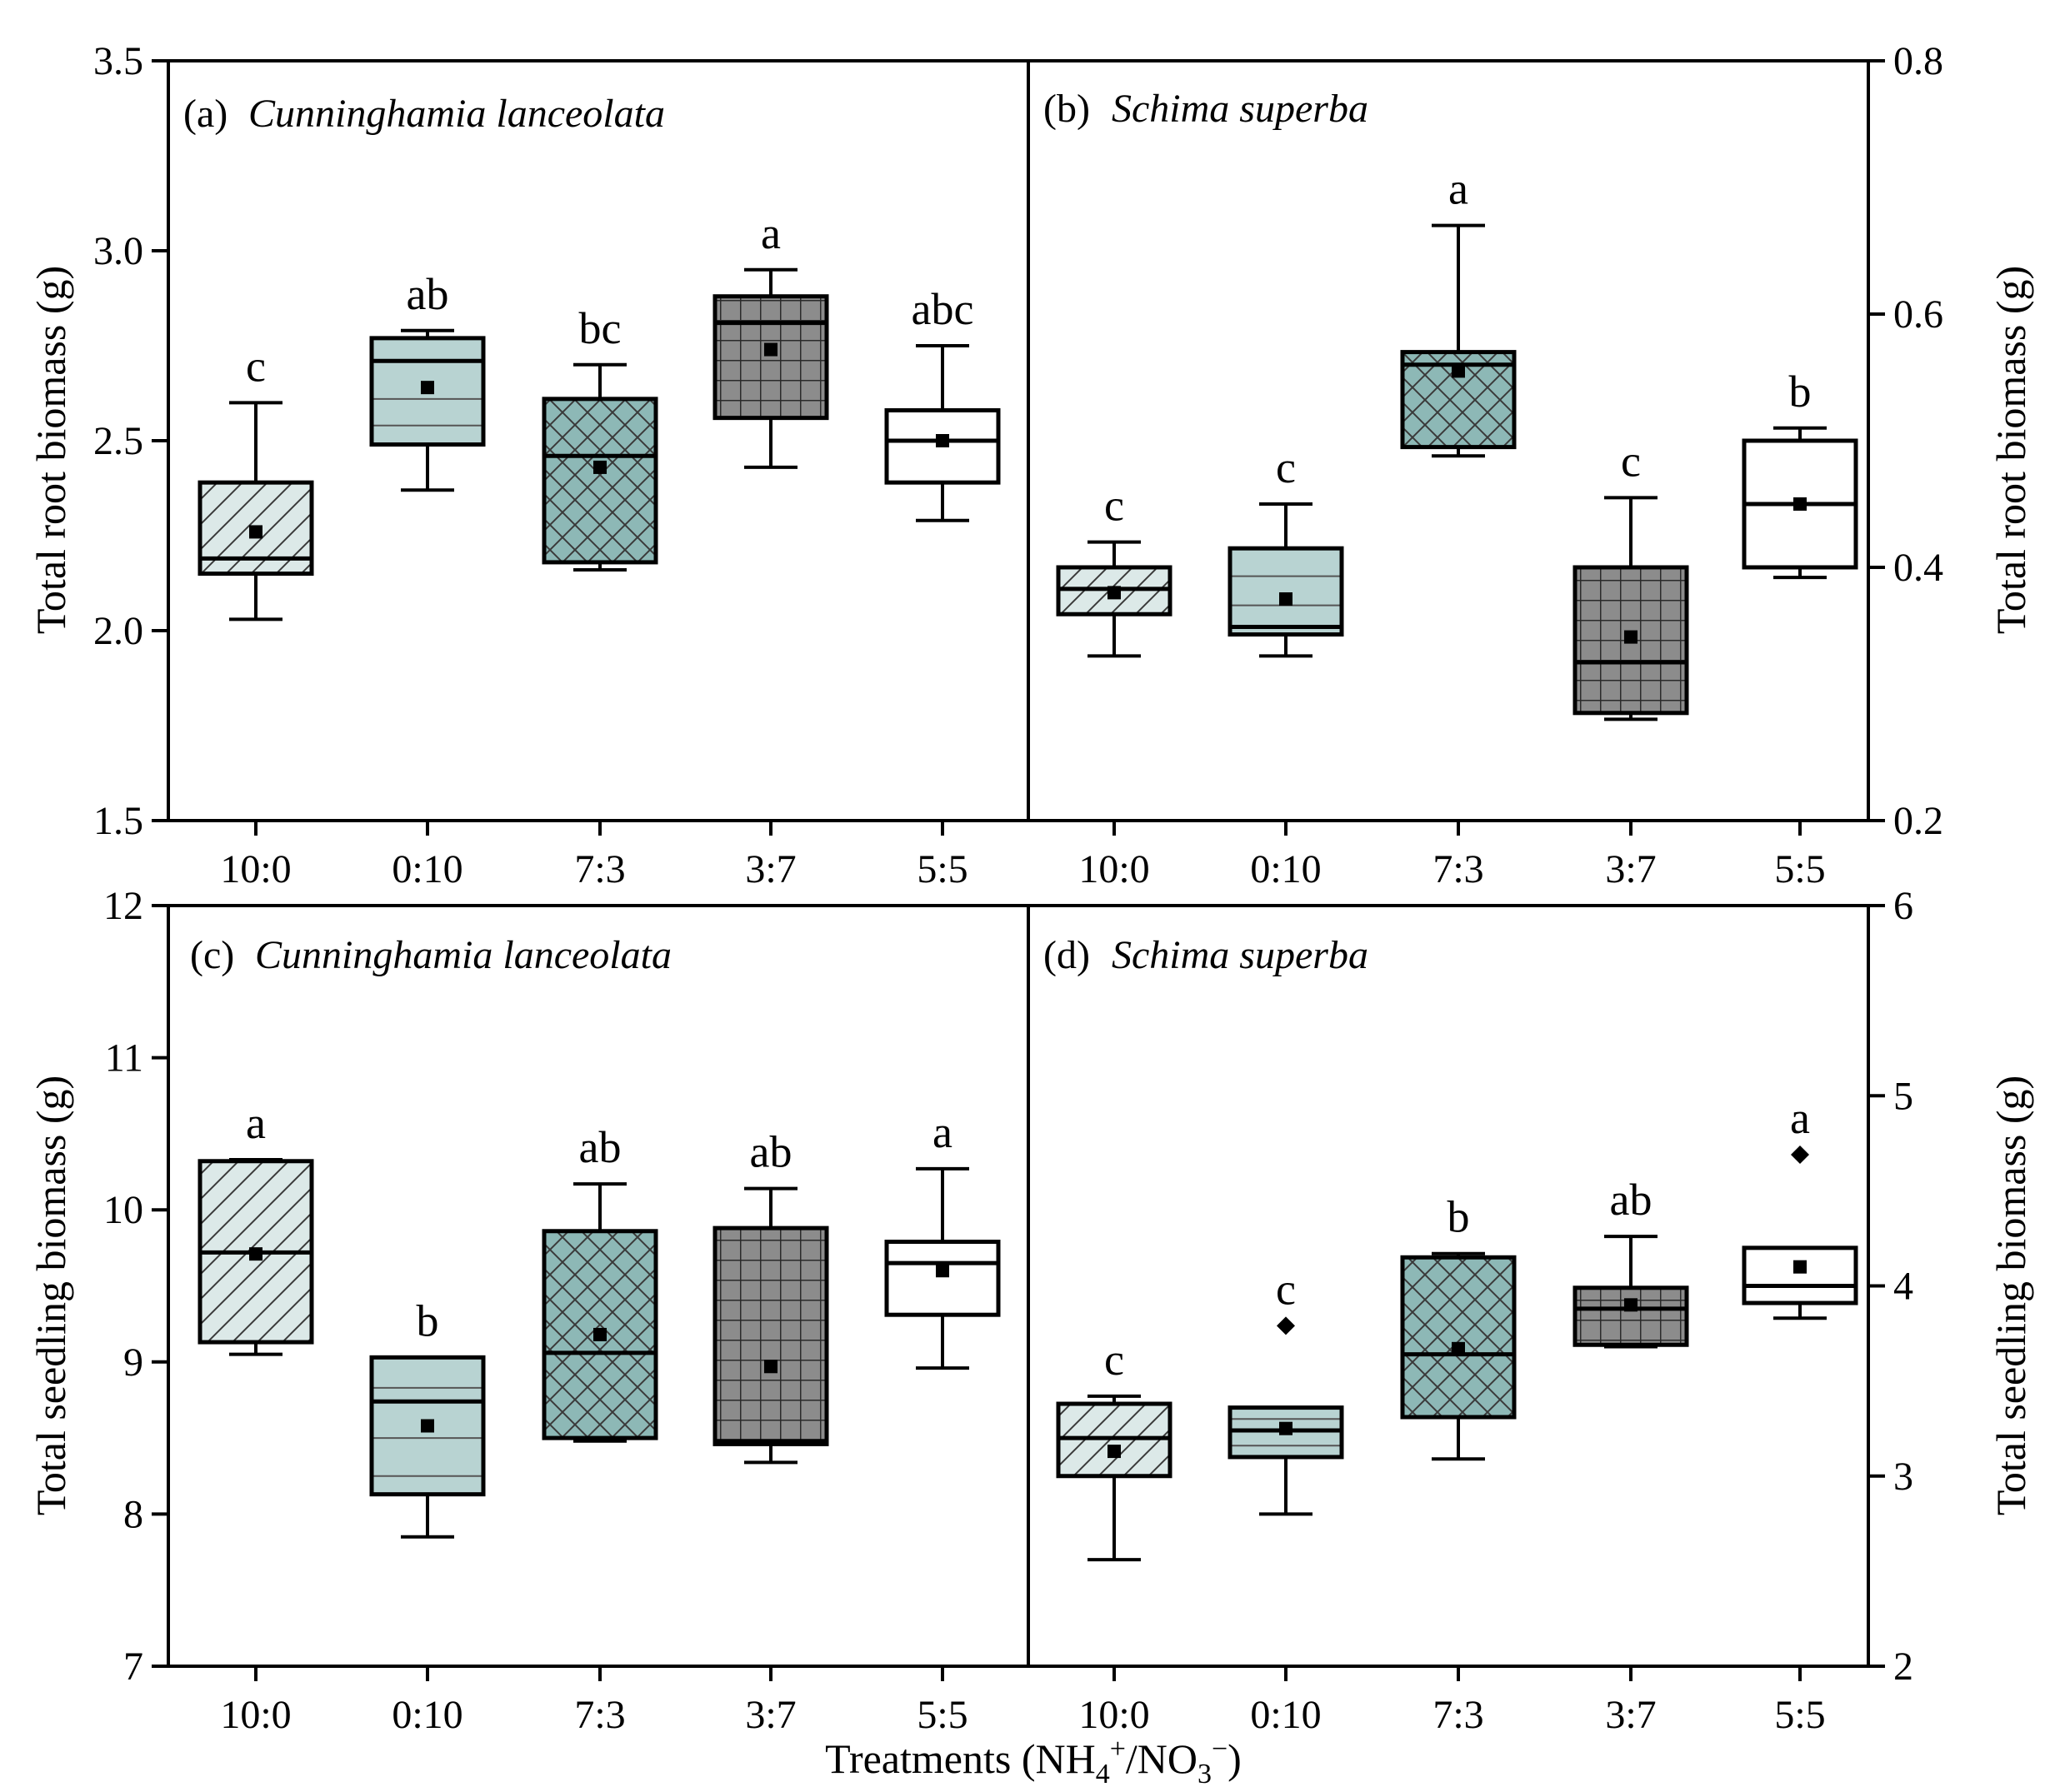 This screenshot has height=1792, width=2055. What do you see at coordinates (1235, 1758) in the screenshot?
I see `x-axis-title-suffix: )` at bounding box center [1235, 1758].